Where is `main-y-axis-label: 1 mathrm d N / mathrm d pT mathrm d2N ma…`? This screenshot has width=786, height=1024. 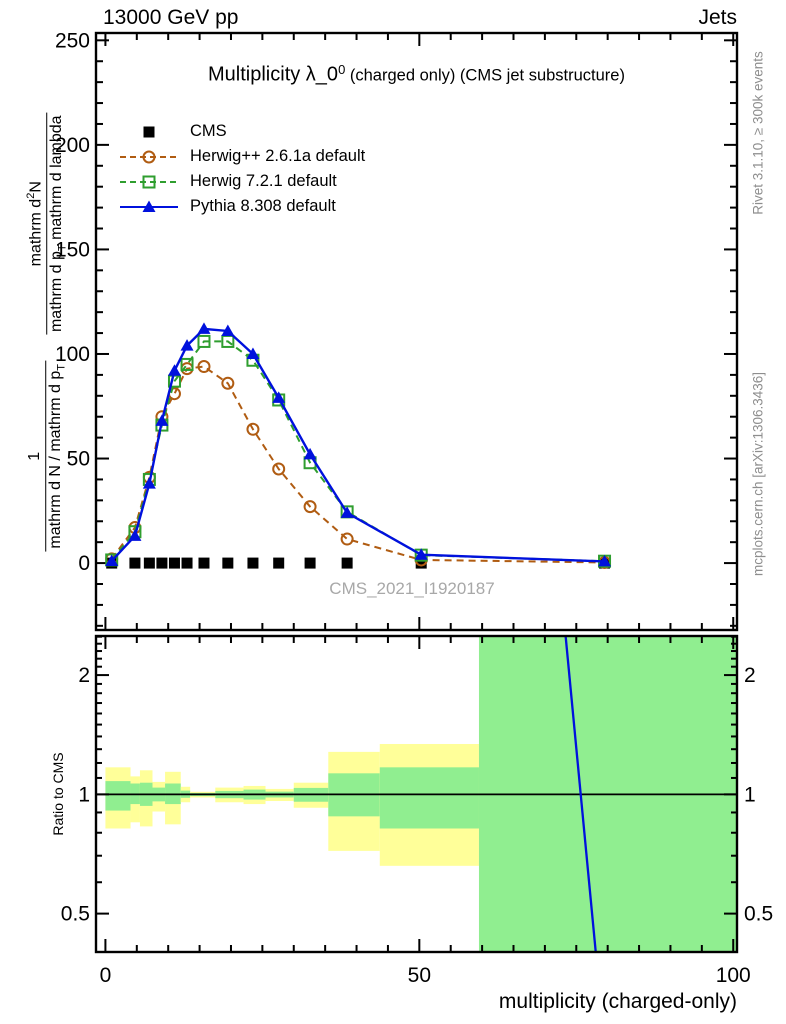 main-y-axis-label: 1 mathrm d N / mathrm d pT mathrm d2N ma… is located at coordinates (47, 332).